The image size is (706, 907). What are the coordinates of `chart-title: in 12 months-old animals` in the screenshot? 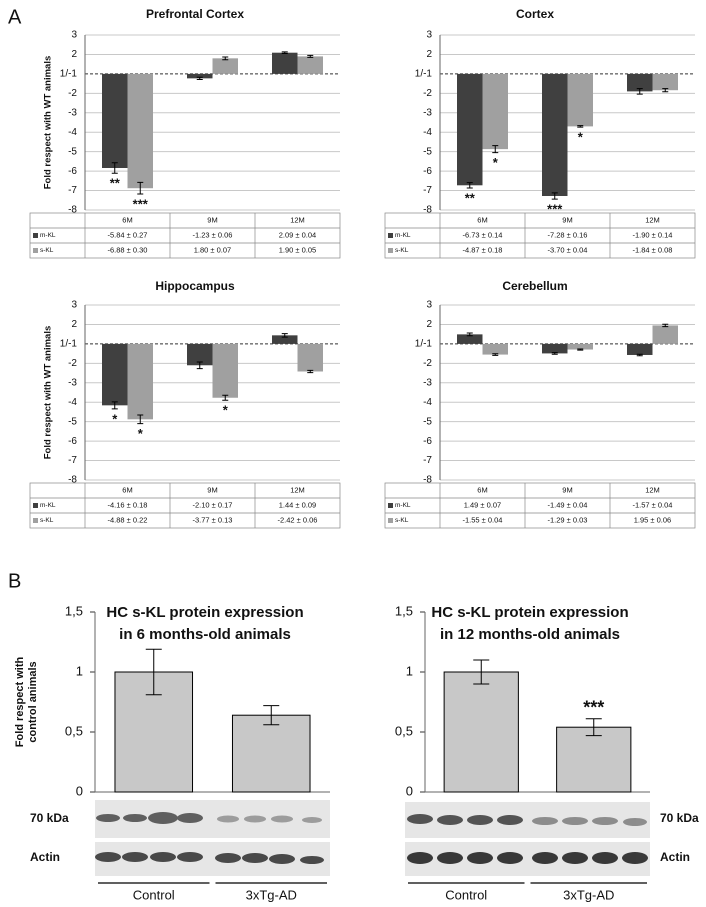 It's located at (530, 634).